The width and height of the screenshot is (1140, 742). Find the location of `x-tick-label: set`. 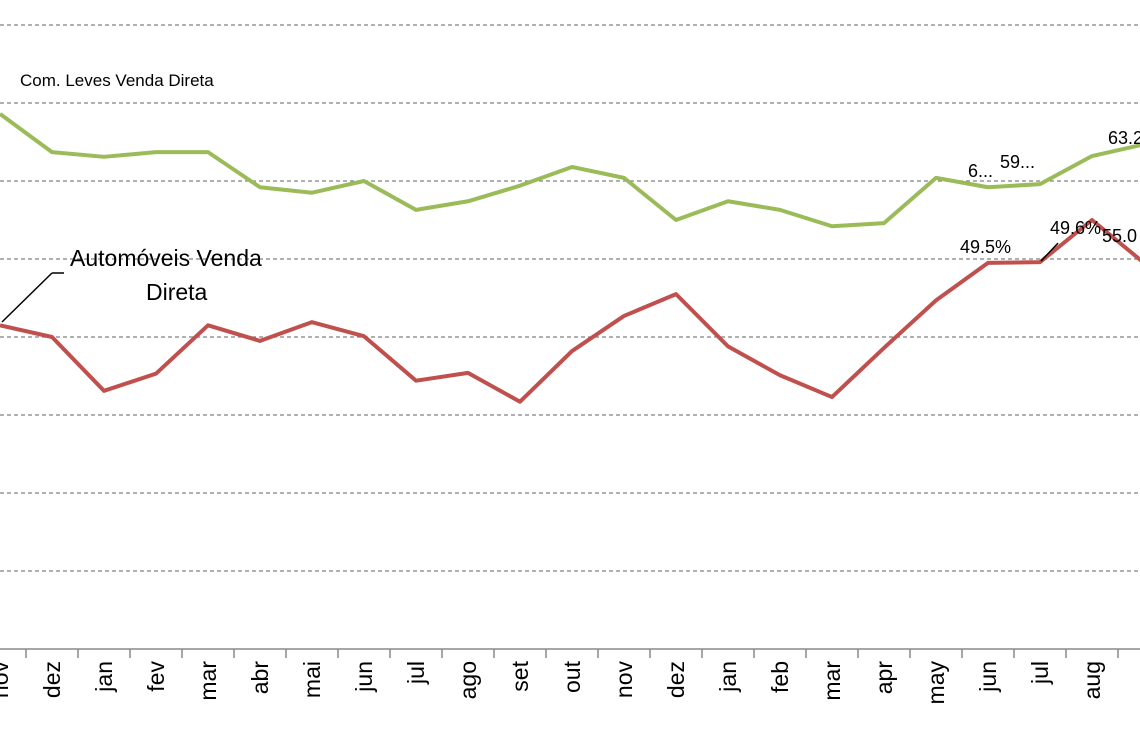

x-tick-label: set is located at coordinates (520, 675).